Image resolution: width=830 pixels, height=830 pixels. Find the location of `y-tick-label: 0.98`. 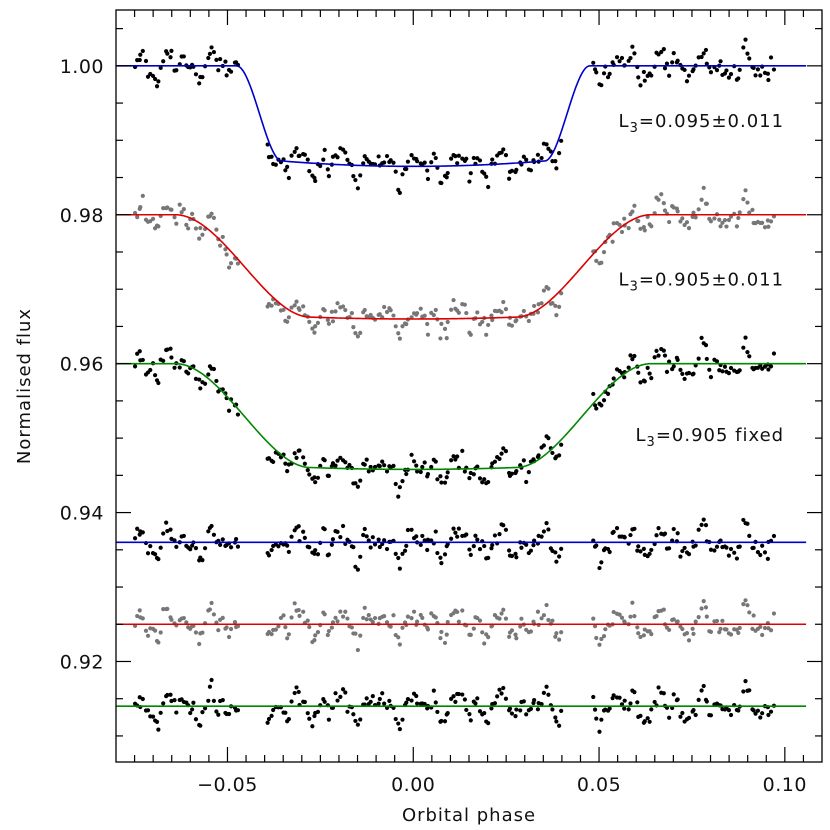

y-tick-label: 0.98 is located at coordinates (82, 216).